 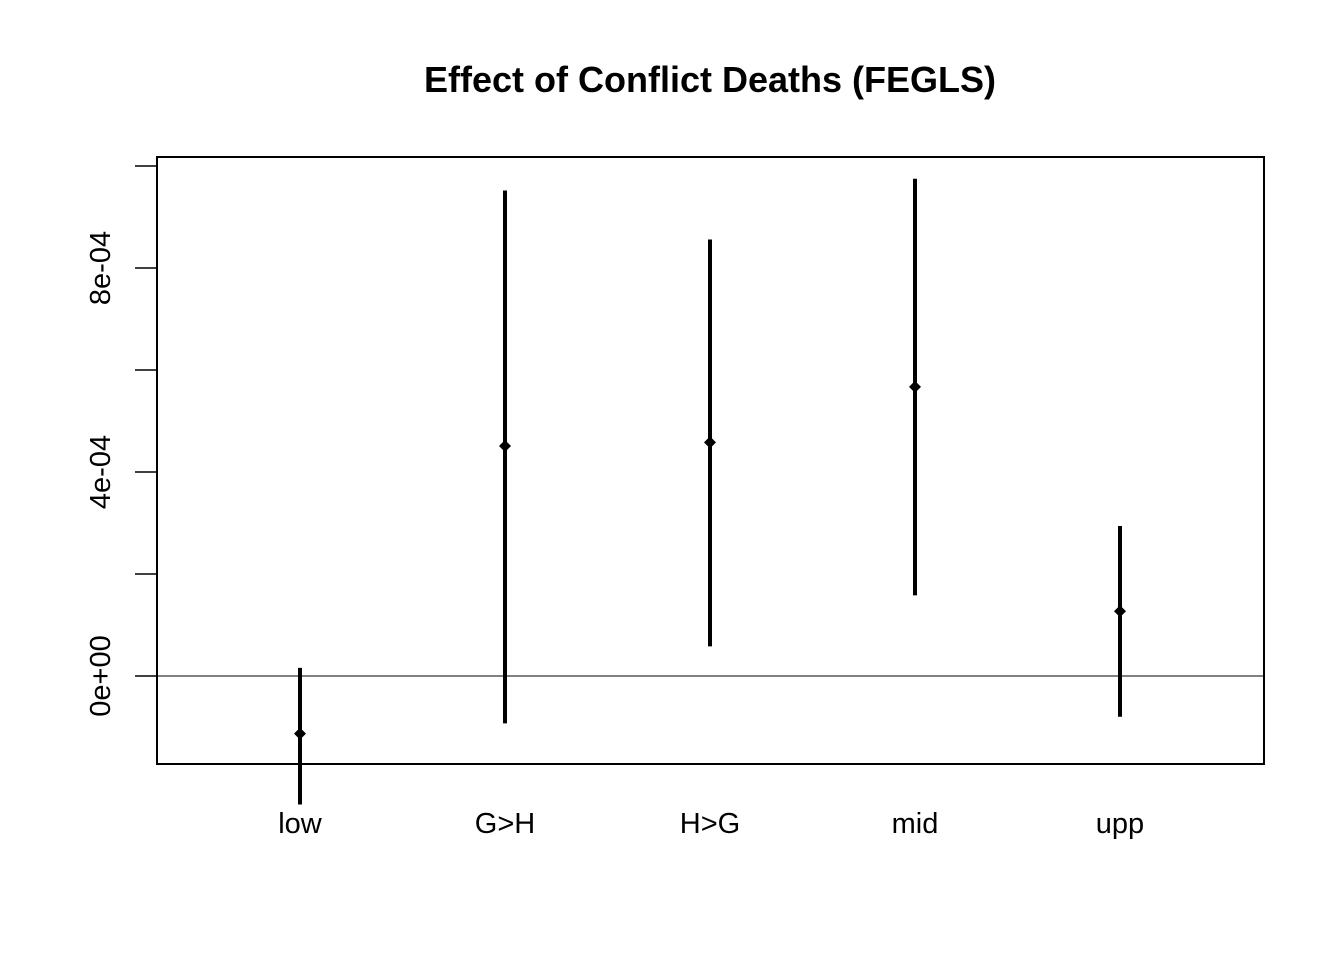 I want to click on x-tick-label: low, so click(x=300, y=824).